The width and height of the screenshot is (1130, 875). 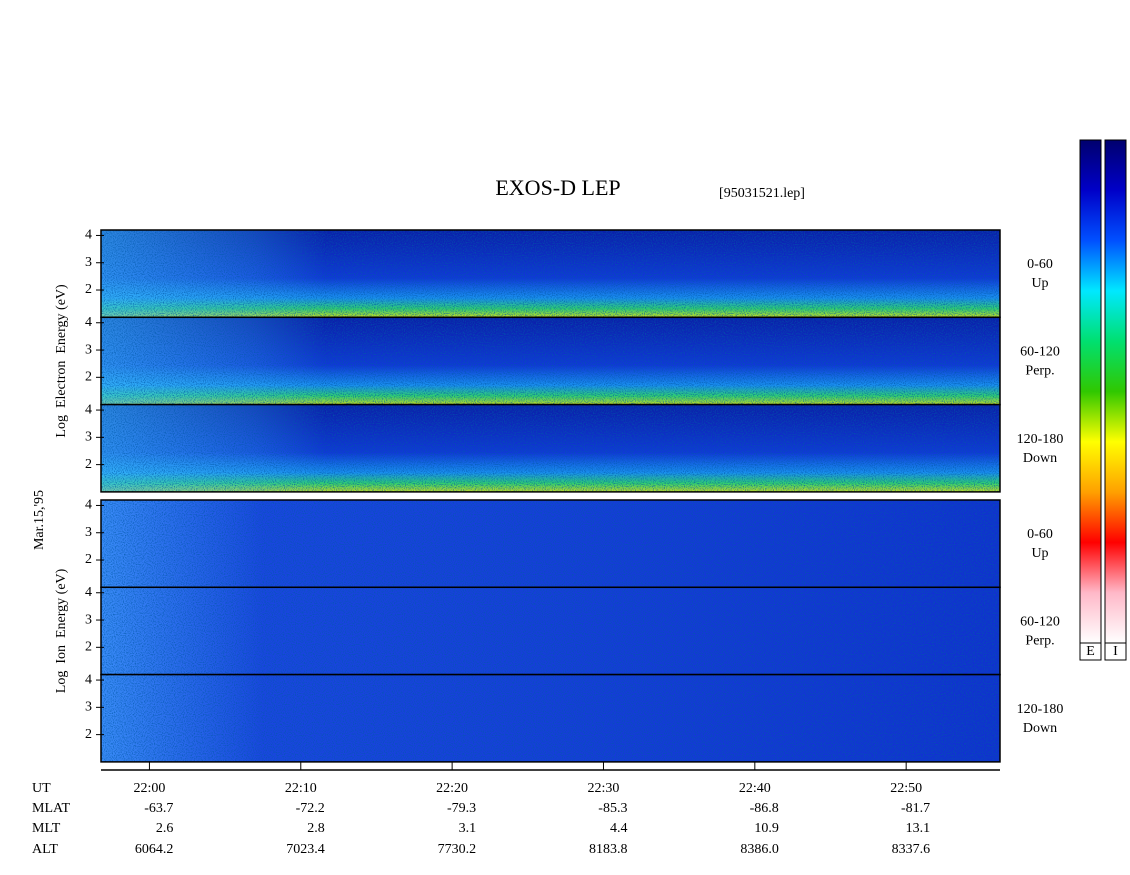 I want to click on y-axis-label: Log Ion Energy (eV), so click(x=61, y=630).